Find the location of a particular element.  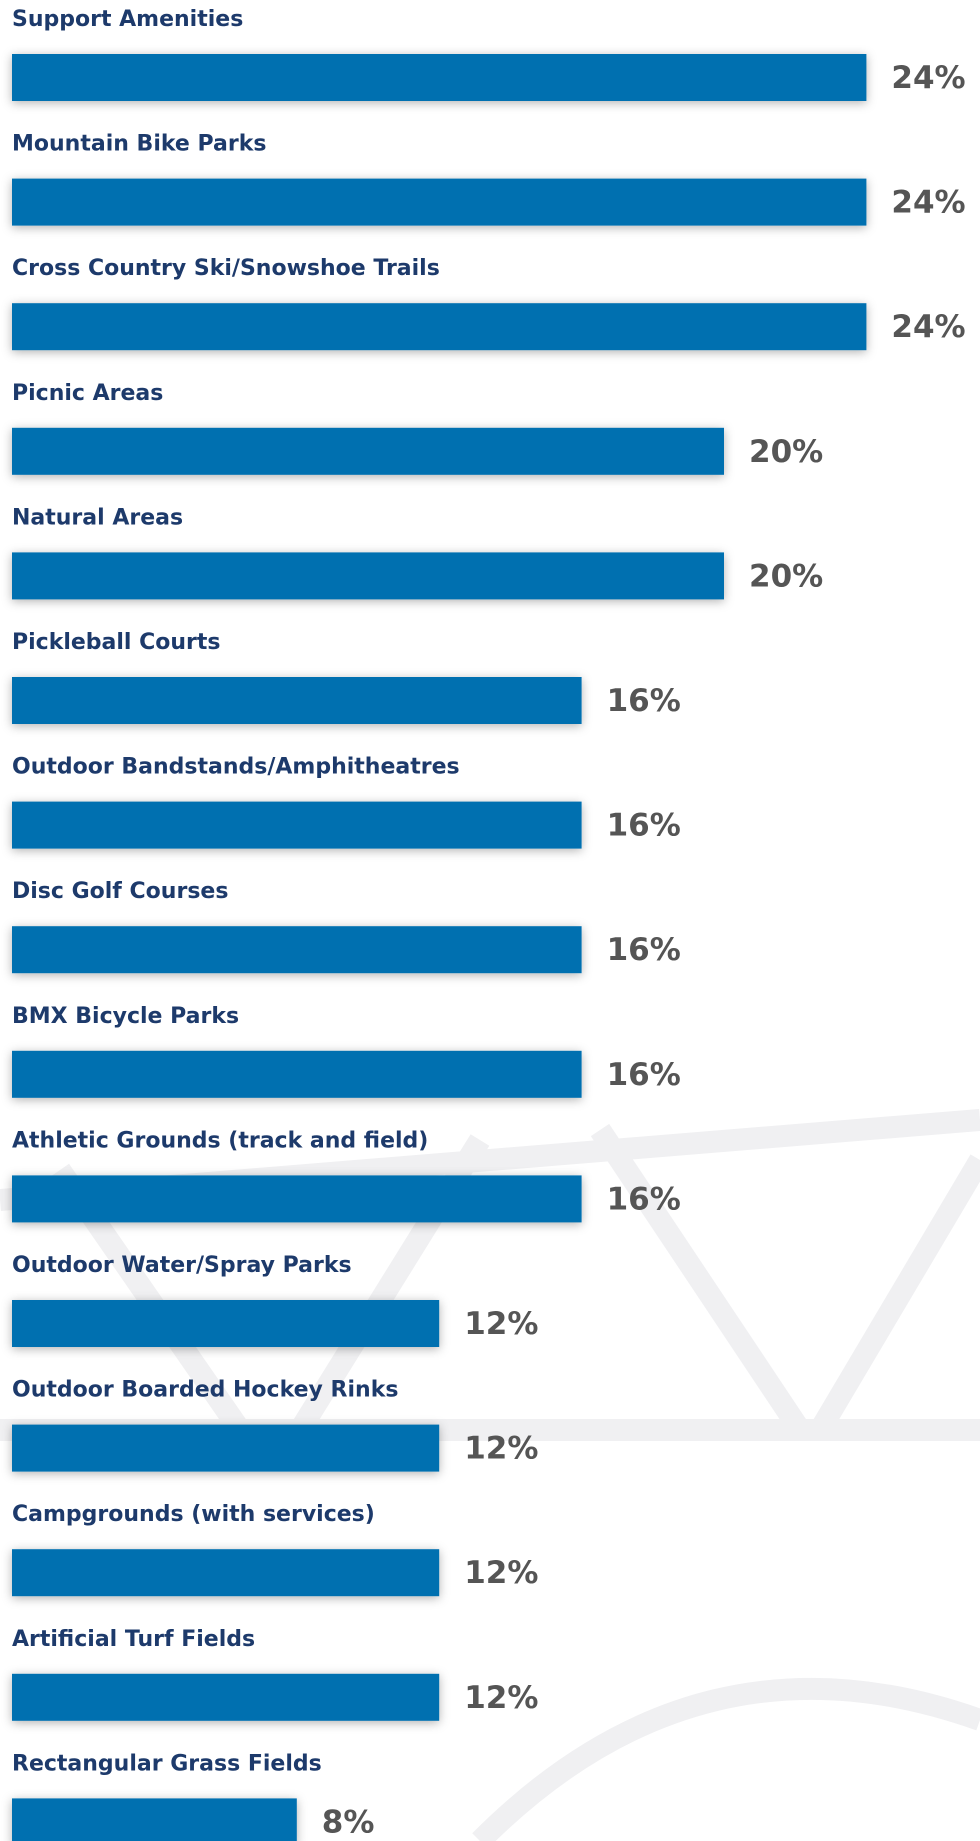

category-label: Cross Country Ski/Snowshoe Trails is located at coordinates (226, 268).